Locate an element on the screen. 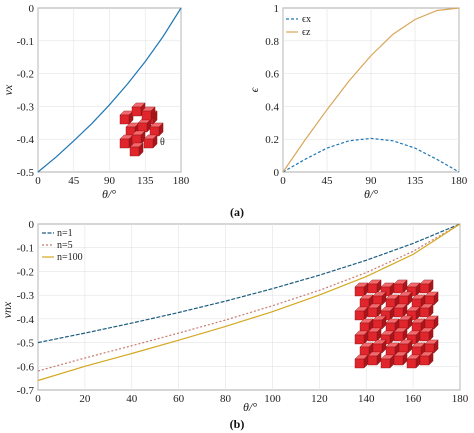 This screenshot has width=474, height=433. chart-a-right-xtick-label: 180 is located at coordinates (459, 181).